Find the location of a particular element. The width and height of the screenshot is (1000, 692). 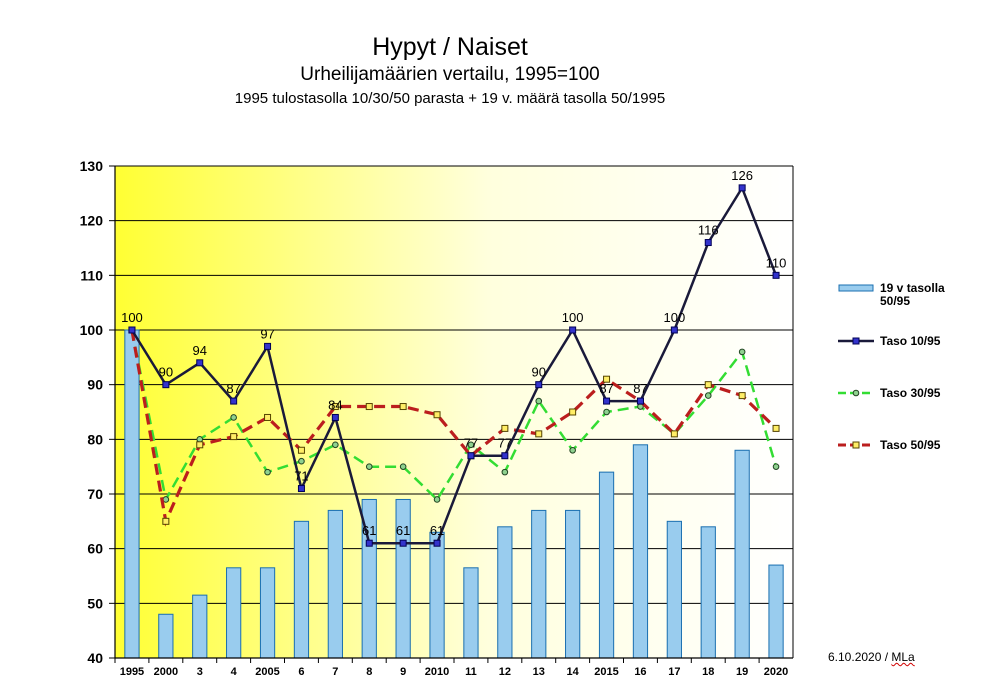

x-tick-label: 1995 is located at coordinates (132, 672).